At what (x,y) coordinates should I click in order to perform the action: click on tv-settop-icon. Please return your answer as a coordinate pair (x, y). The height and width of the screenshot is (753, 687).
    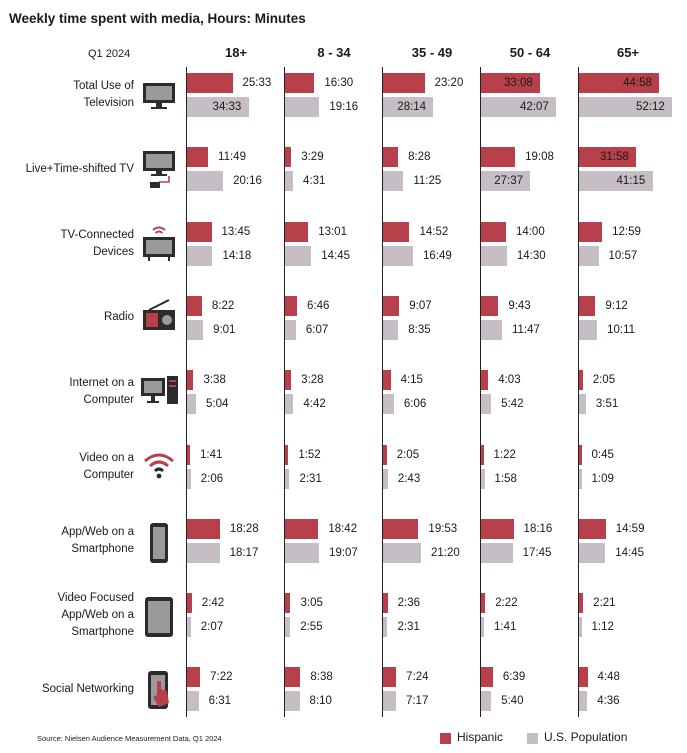
    Looking at the image, I should click on (159, 173).